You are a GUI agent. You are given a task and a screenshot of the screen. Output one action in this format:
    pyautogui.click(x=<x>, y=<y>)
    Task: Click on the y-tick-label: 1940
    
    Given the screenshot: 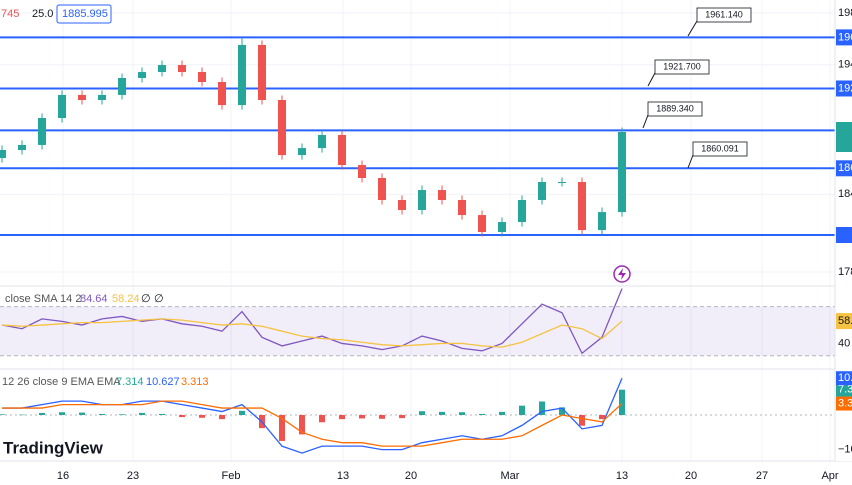 What is the action you would take?
    pyautogui.click(x=845, y=65)
    